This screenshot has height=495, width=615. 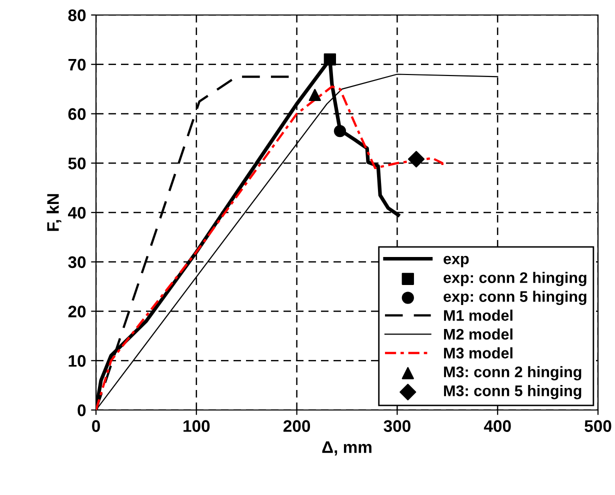 What do you see at coordinates (96, 426) in the screenshot?
I see `x-tick-label: 0` at bounding box center [96, 426].